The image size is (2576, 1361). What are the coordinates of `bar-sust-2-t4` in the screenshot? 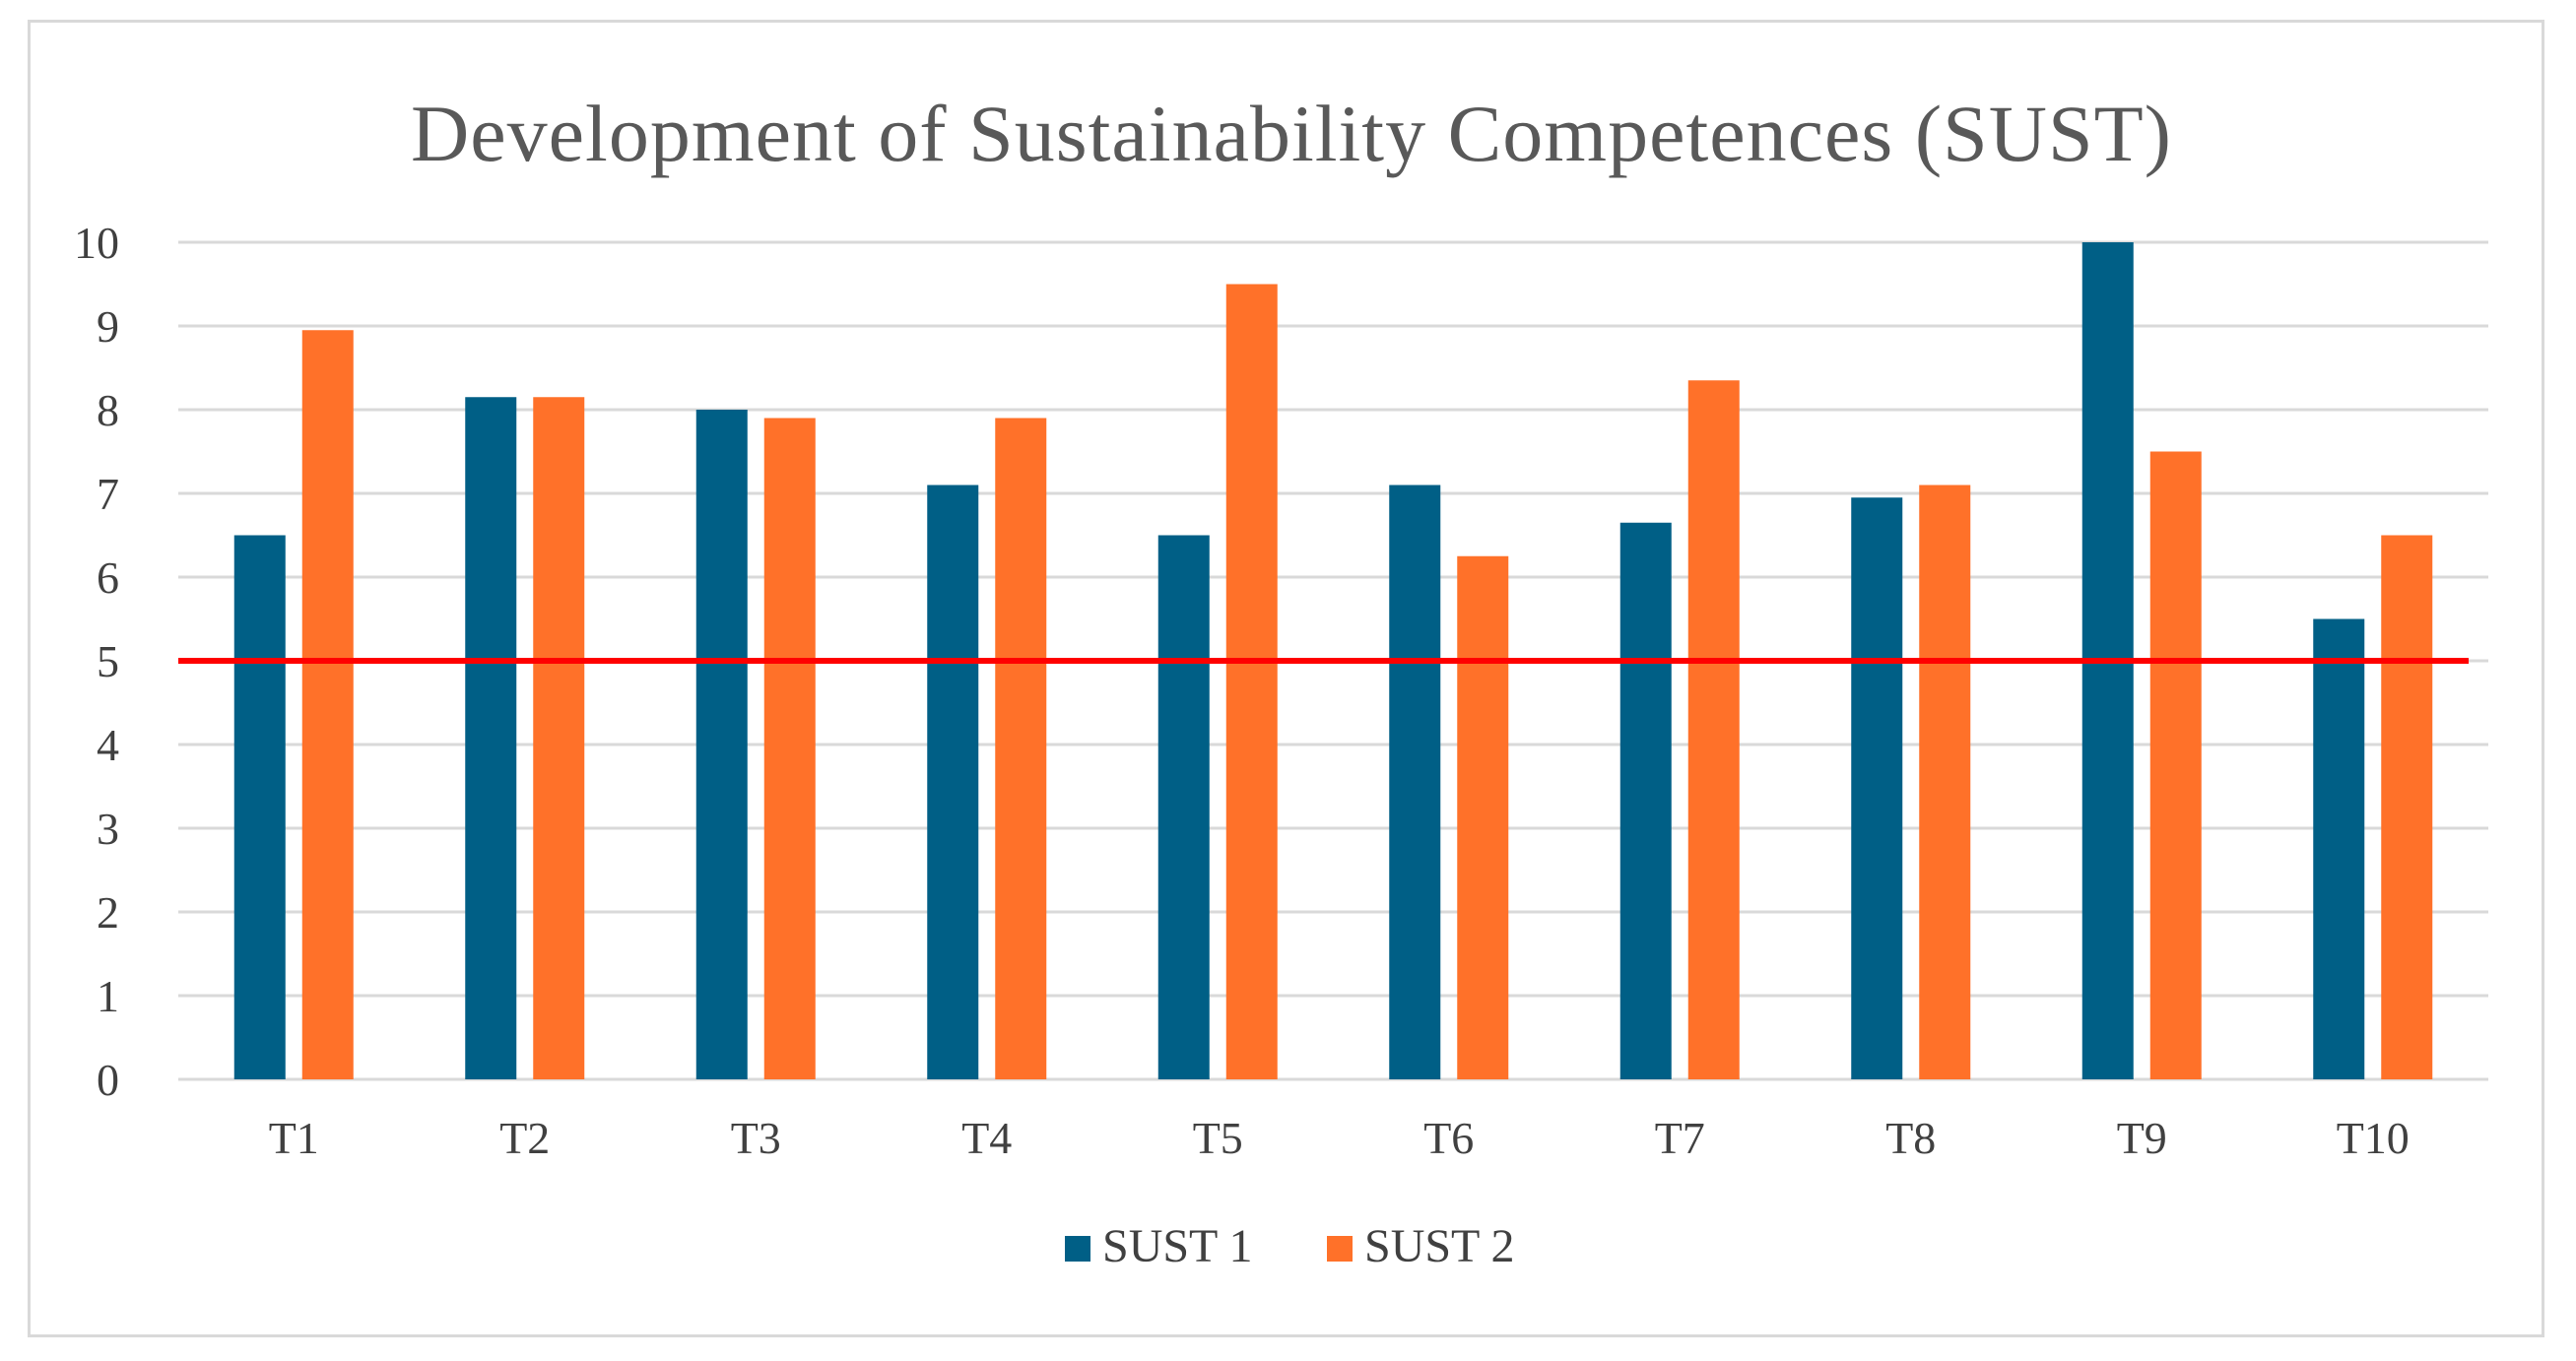 It's located at (1021, 748).